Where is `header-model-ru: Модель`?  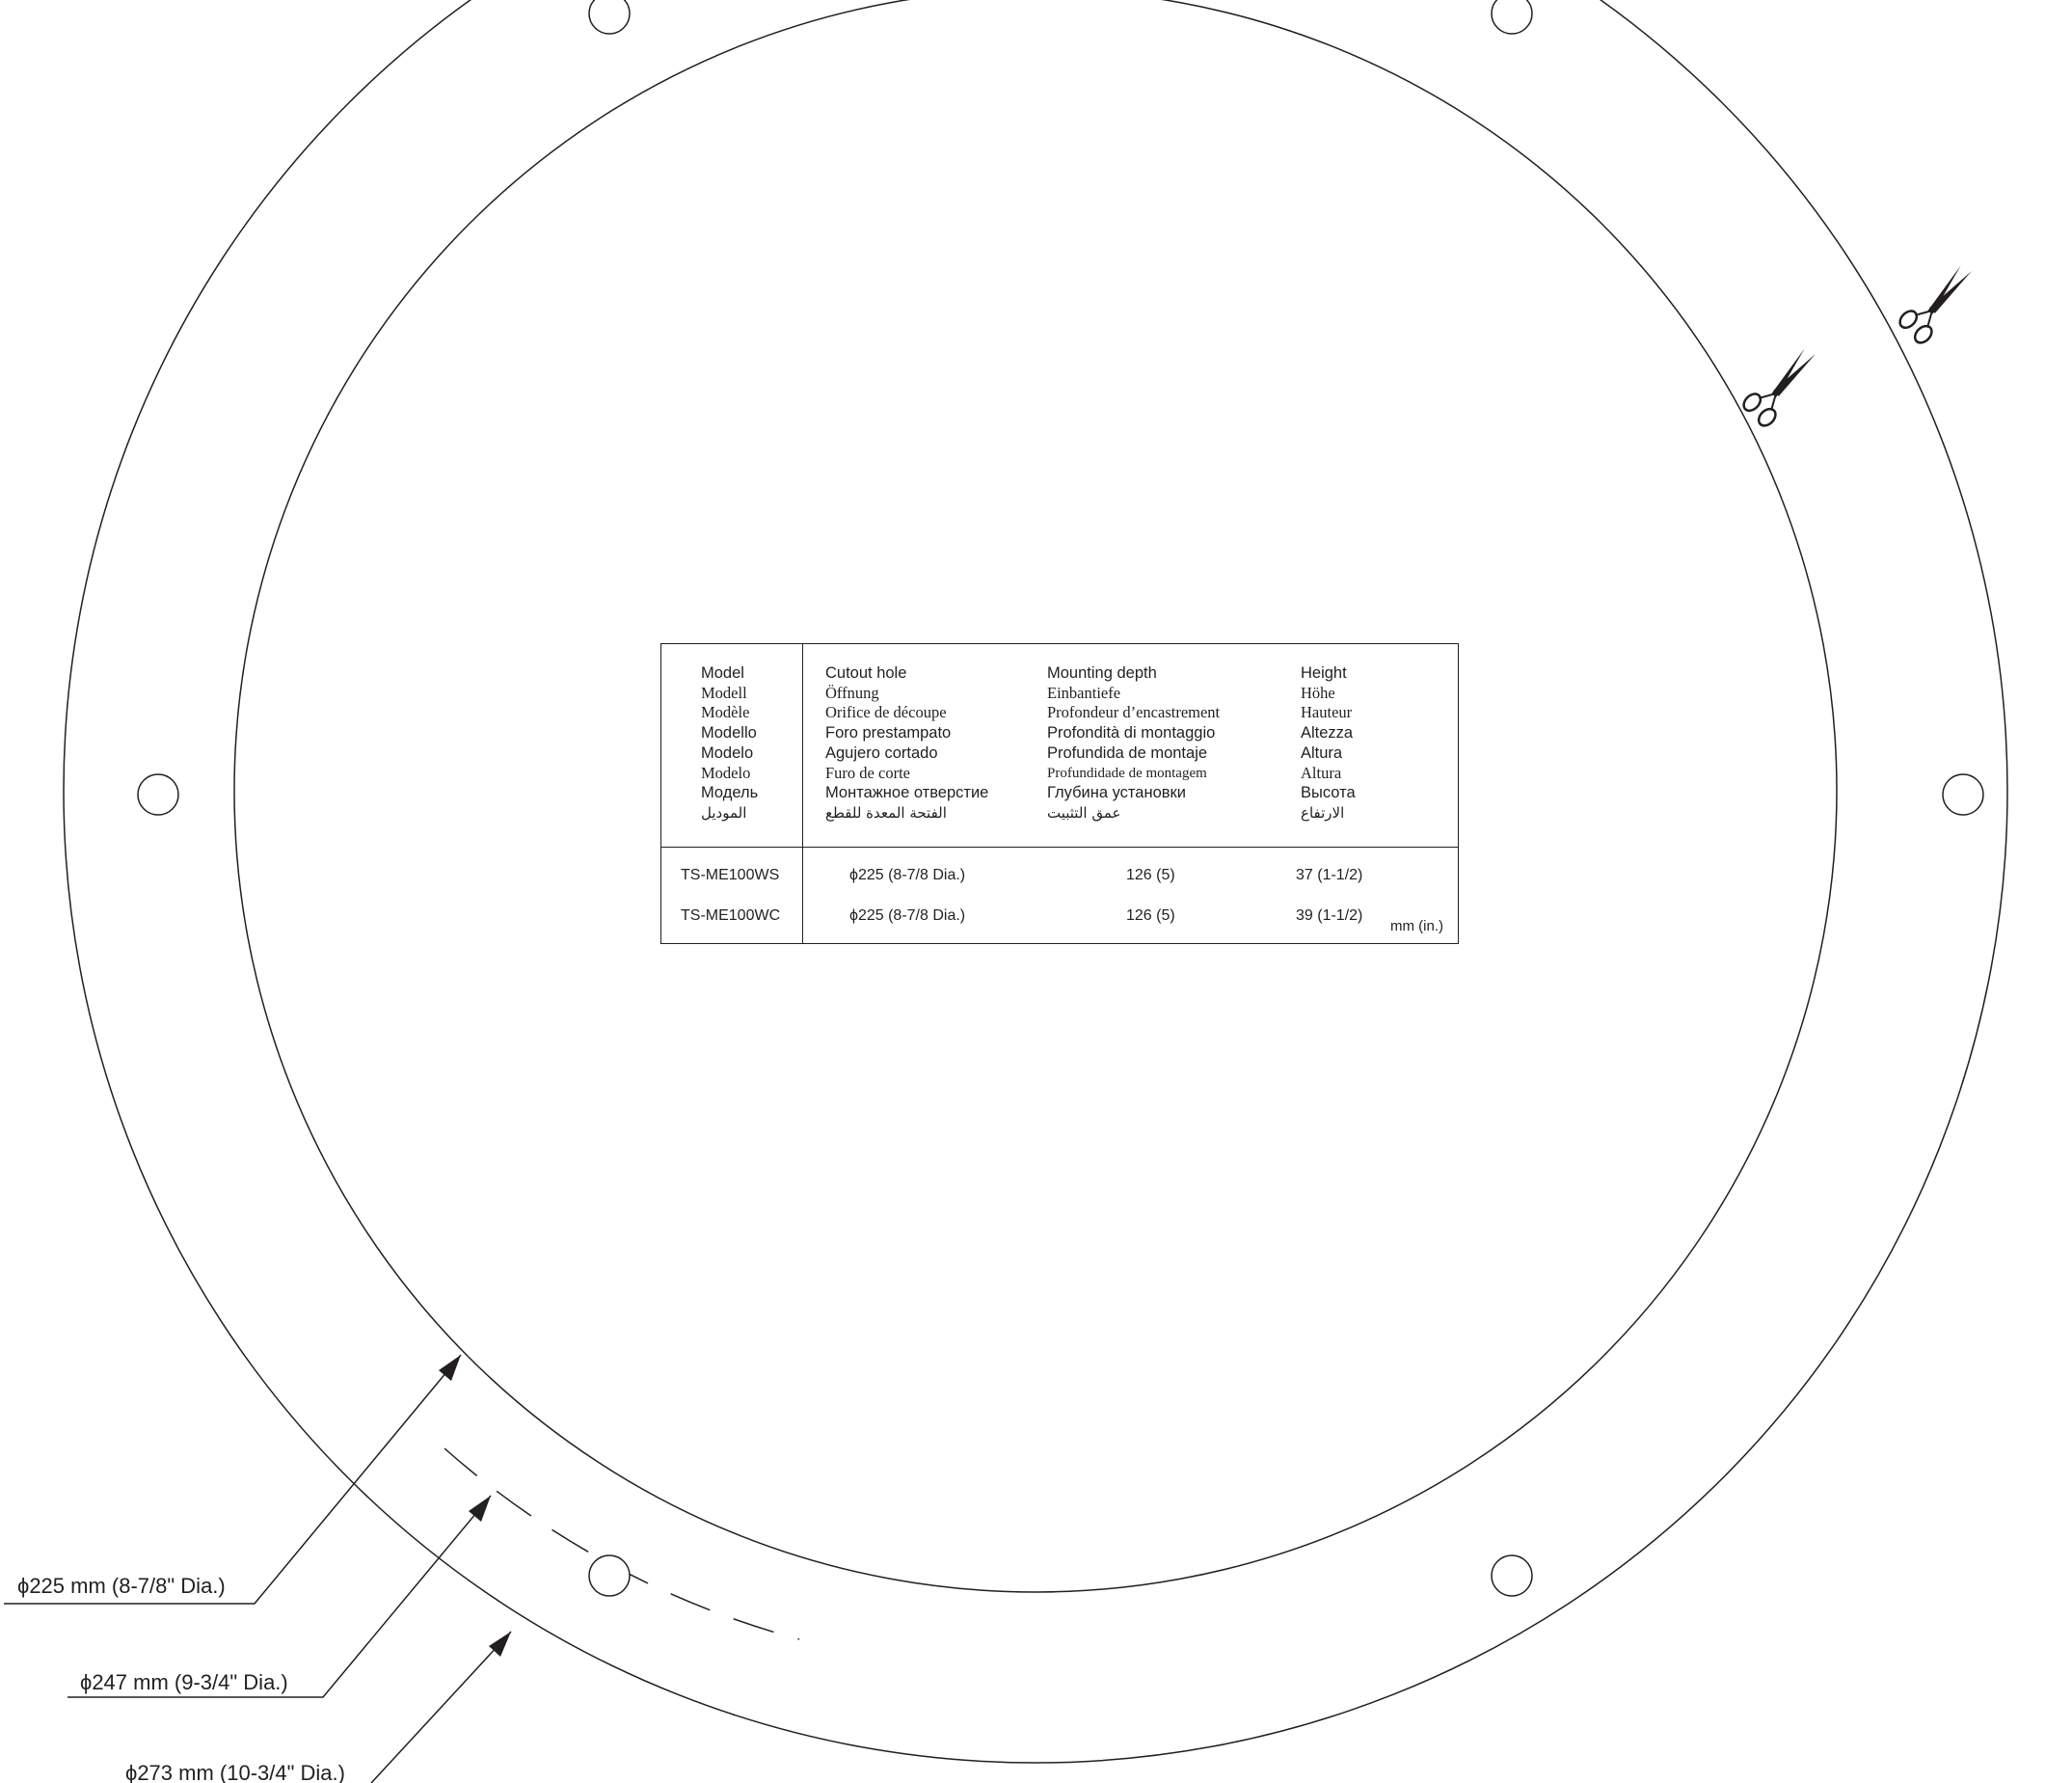
header-model-ru: Модель is located at coordinates (730, 793).